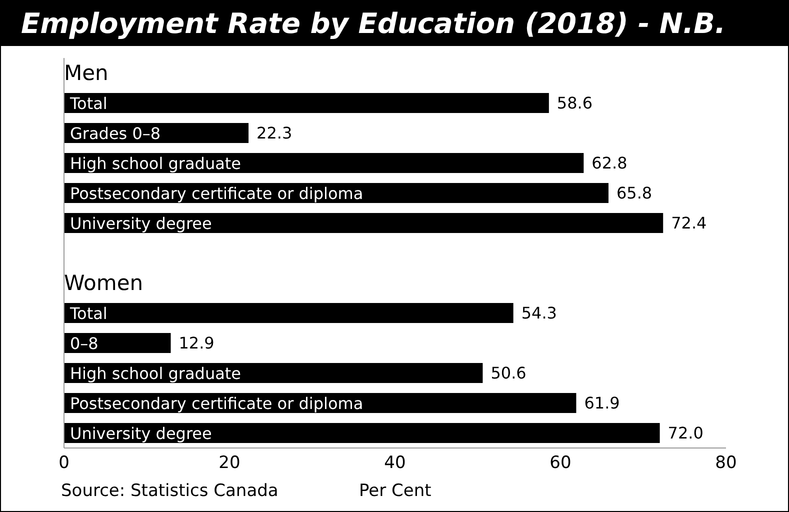  I want to click on data-label: 72.0, so click(686, 433).